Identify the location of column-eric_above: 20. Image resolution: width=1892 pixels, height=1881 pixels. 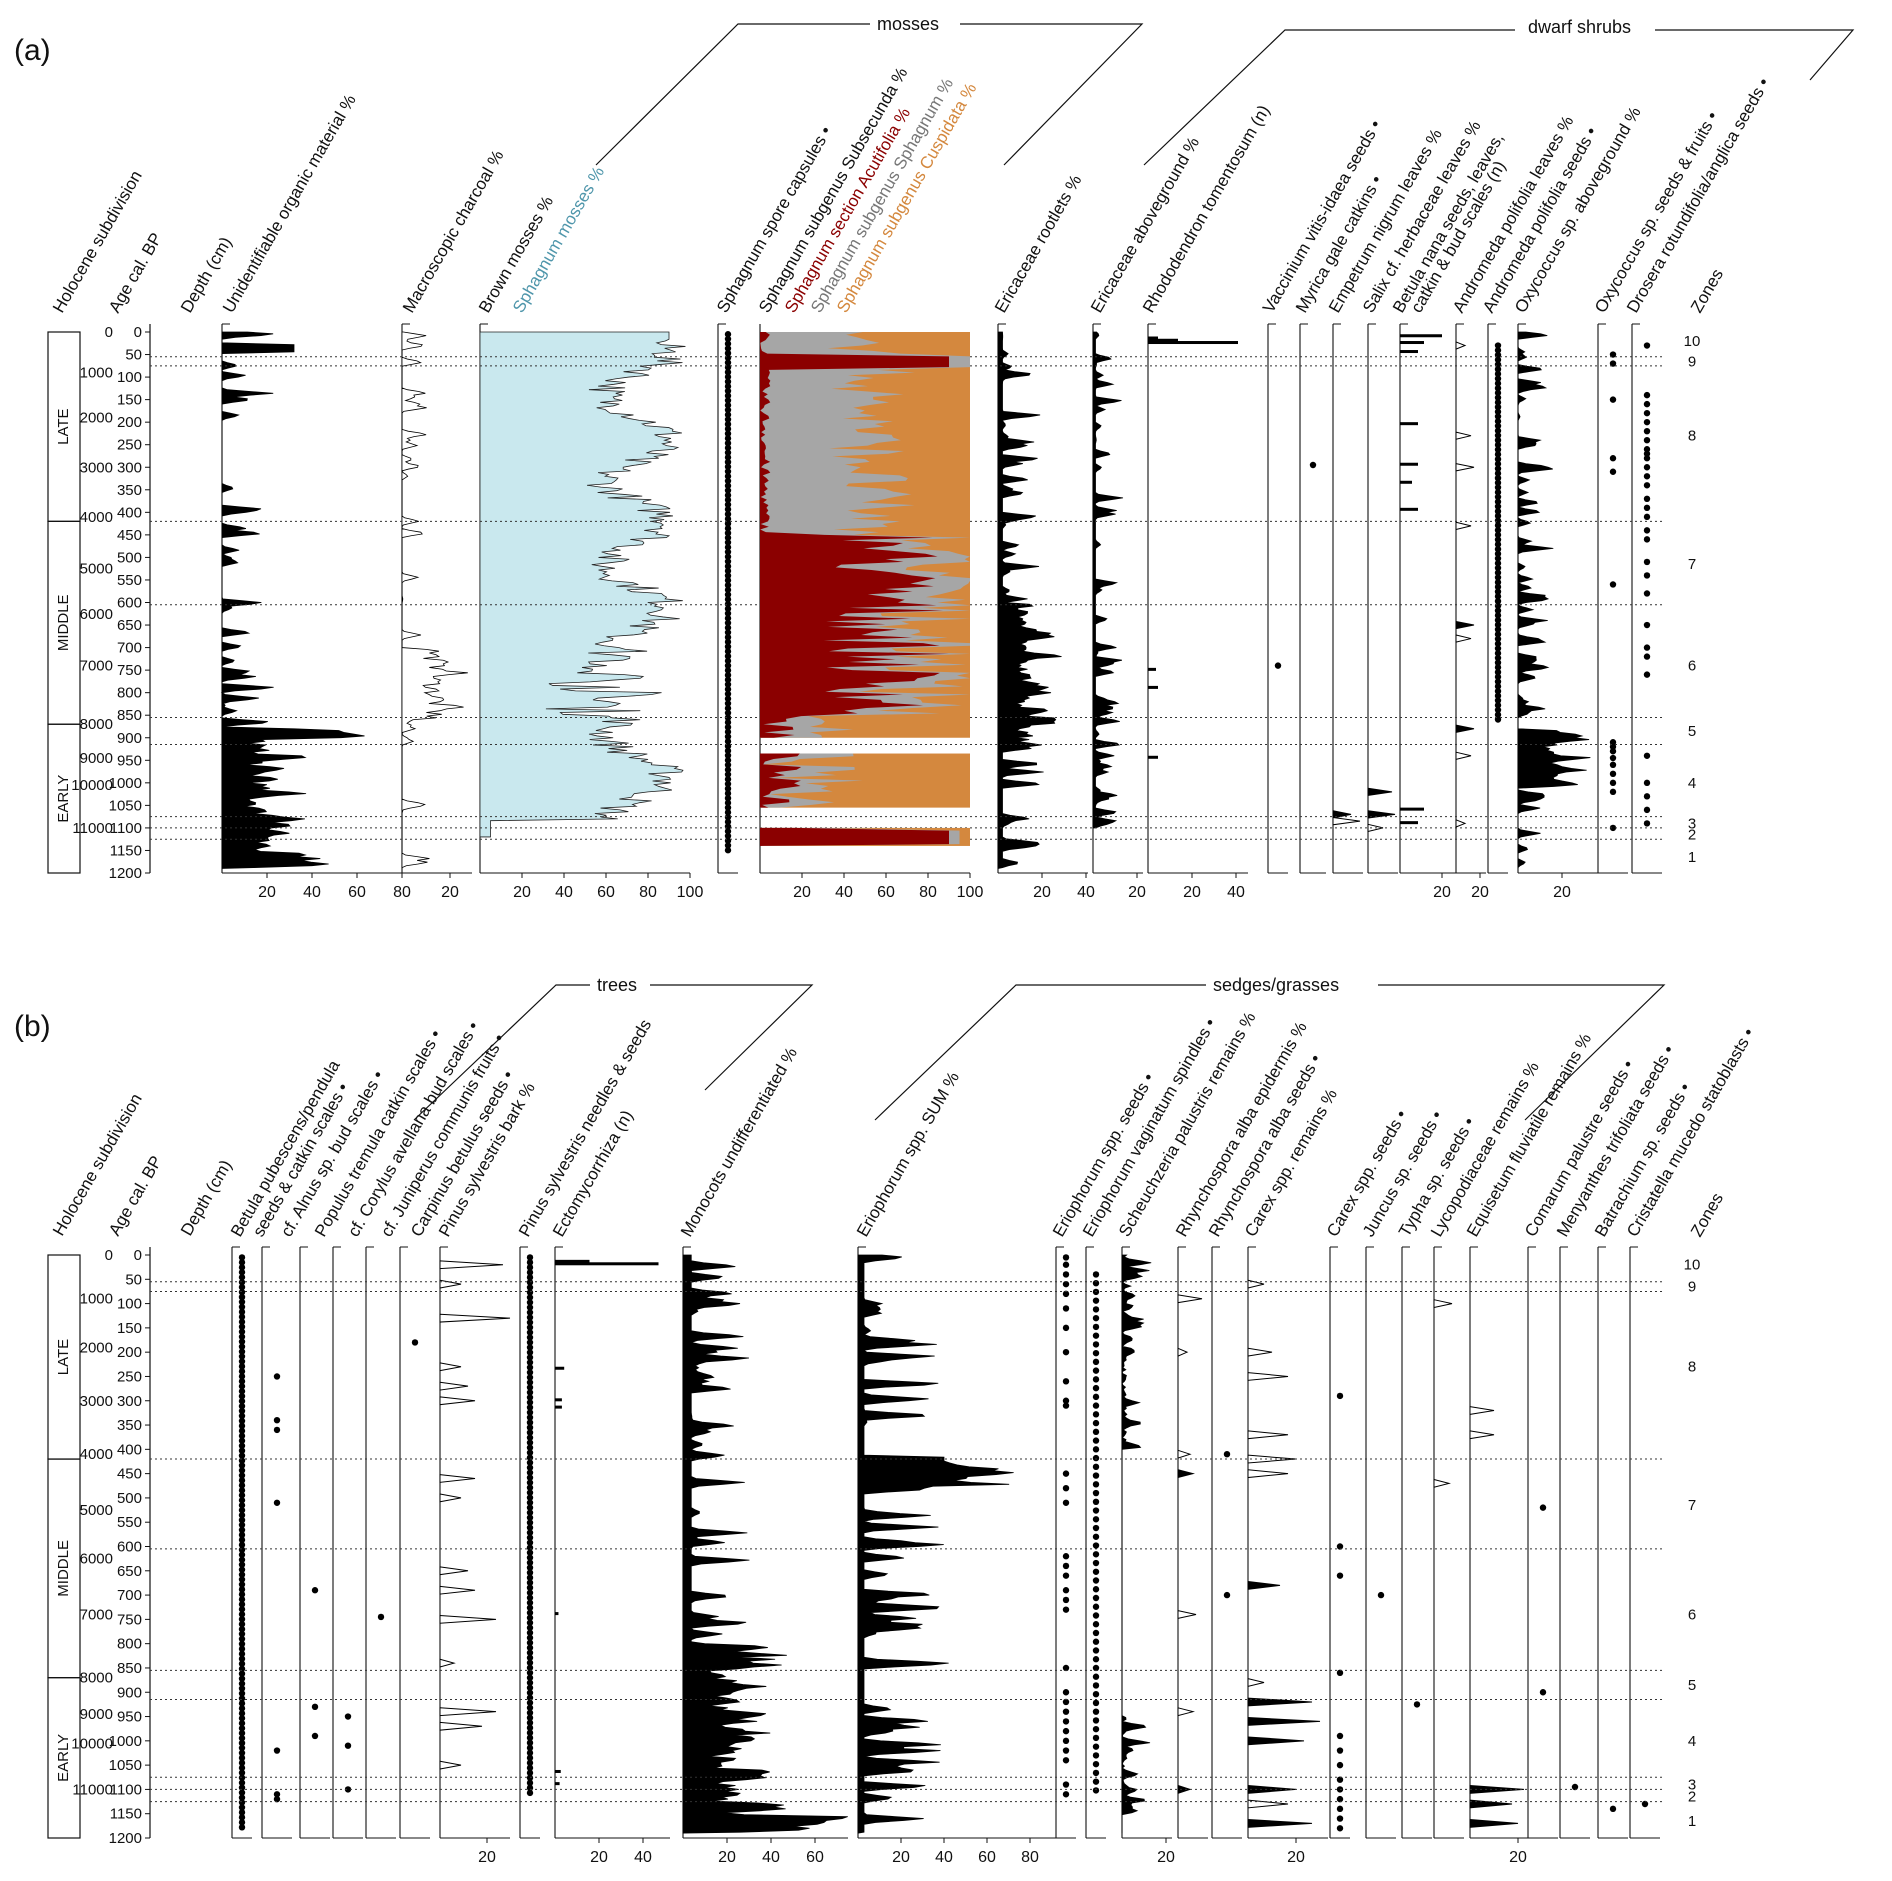
(1119, 612).